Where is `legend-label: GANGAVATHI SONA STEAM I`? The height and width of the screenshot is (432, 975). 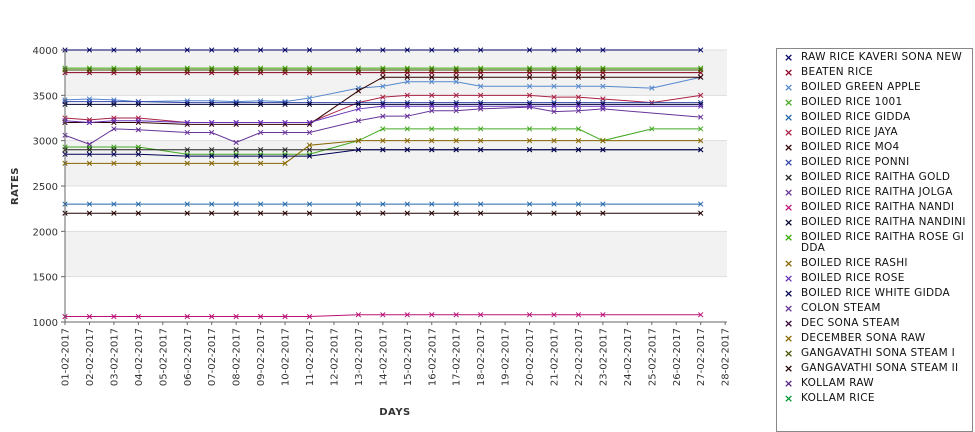
legend-label: GANGAVATHI SONA STEAM I is located at coordinates (878, 353).